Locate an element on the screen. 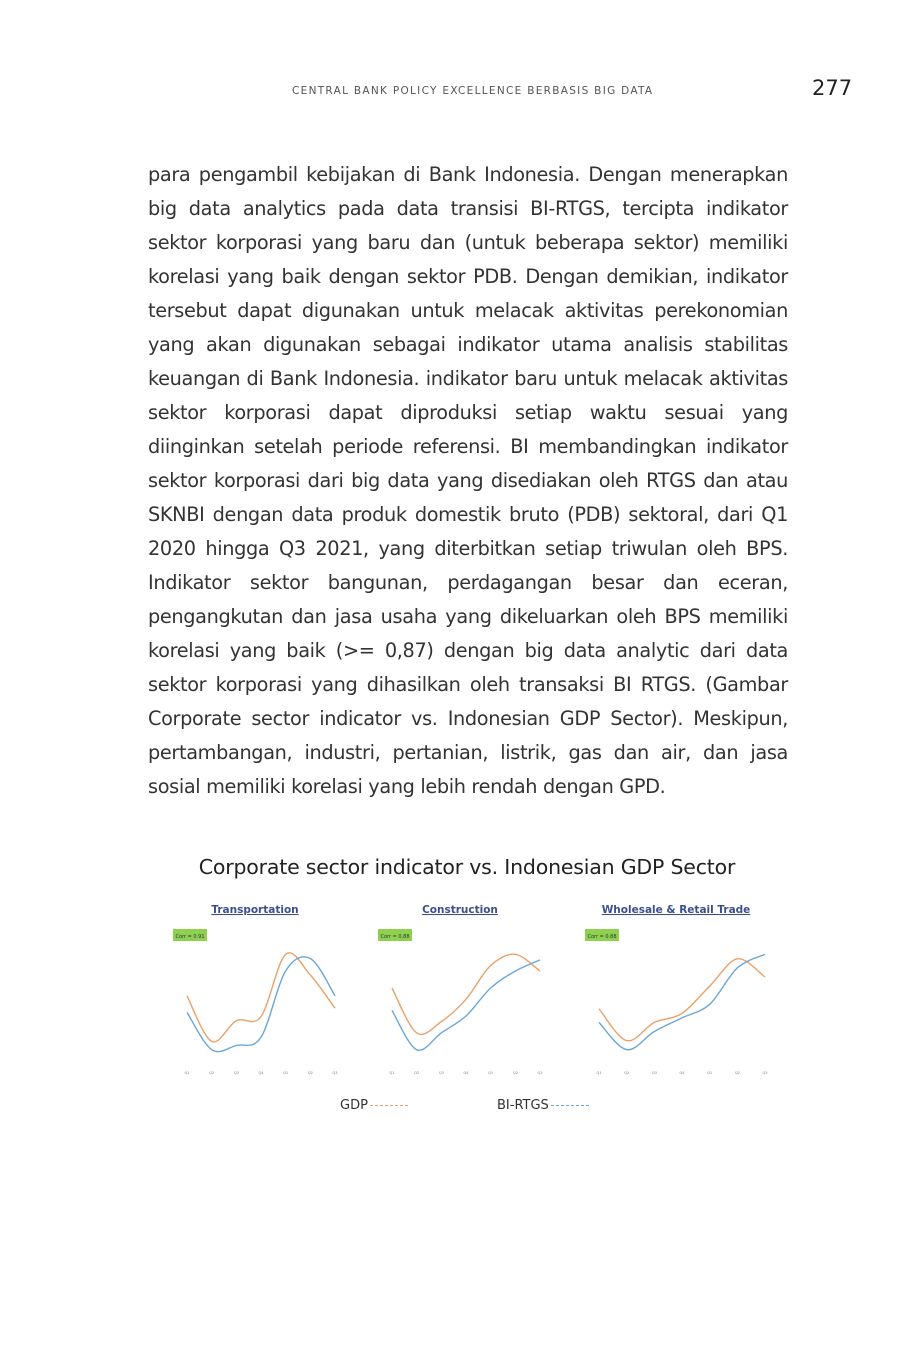 This screenshot has height=1359, width=916. chart-title: Construction is located at coordinates (460, 910).